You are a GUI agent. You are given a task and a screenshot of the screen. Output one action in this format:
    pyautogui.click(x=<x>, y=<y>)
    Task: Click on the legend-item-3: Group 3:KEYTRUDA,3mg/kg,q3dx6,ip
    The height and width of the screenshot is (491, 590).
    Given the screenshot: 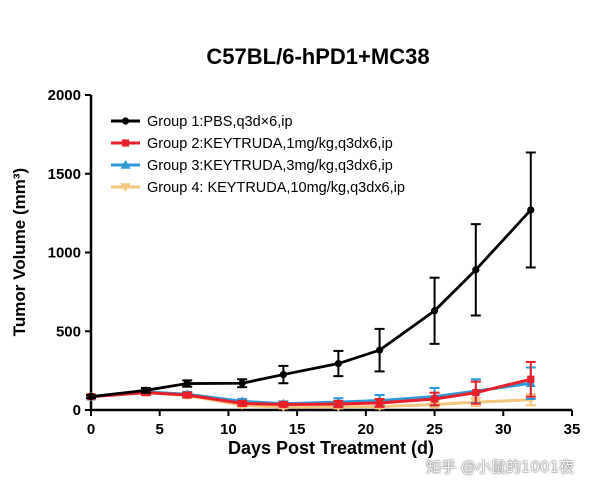 What is the action you would take?
    pyautogui.click(x=252, y=166)
    